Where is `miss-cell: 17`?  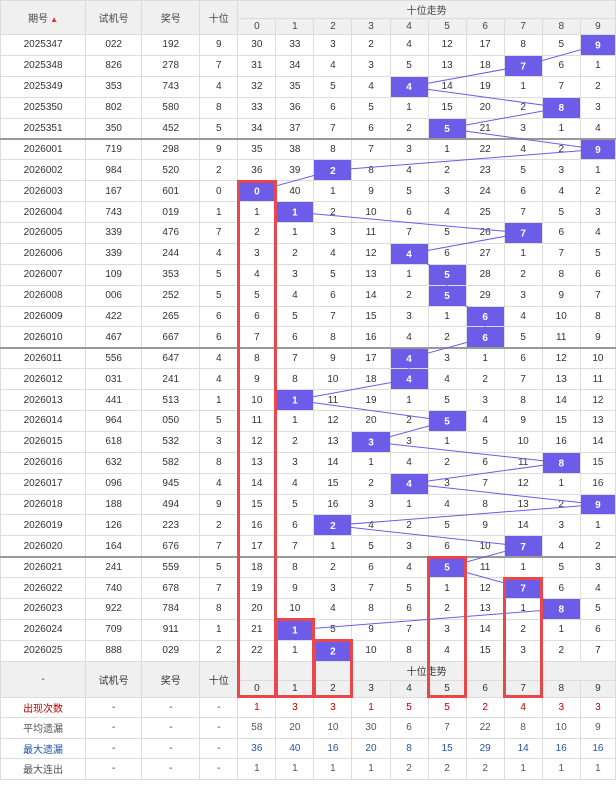
miss-cell: 17 is located at coordinates (485, 45).